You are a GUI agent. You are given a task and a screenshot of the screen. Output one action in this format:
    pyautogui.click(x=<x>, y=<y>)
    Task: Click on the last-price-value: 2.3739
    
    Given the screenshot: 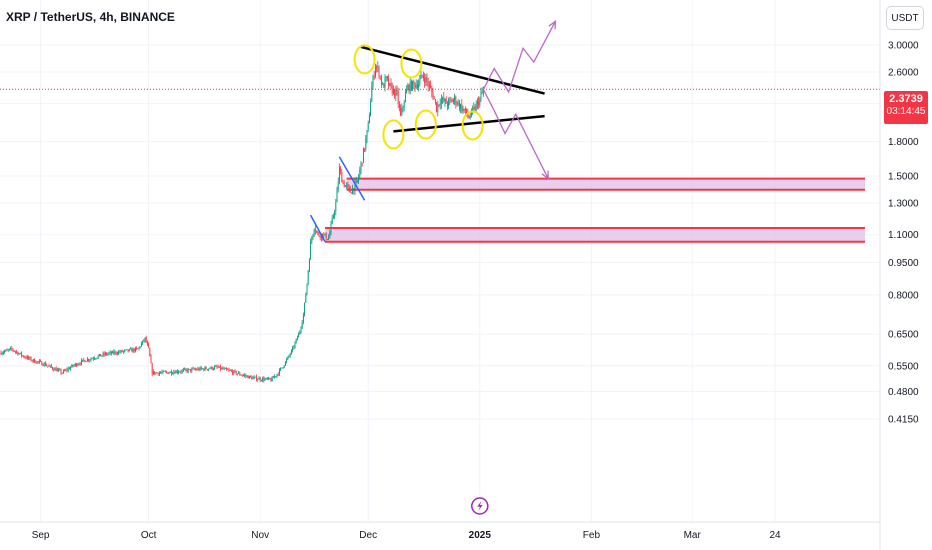 What is the action you would take?
    pyautogui.click(x=906, y=99)
    